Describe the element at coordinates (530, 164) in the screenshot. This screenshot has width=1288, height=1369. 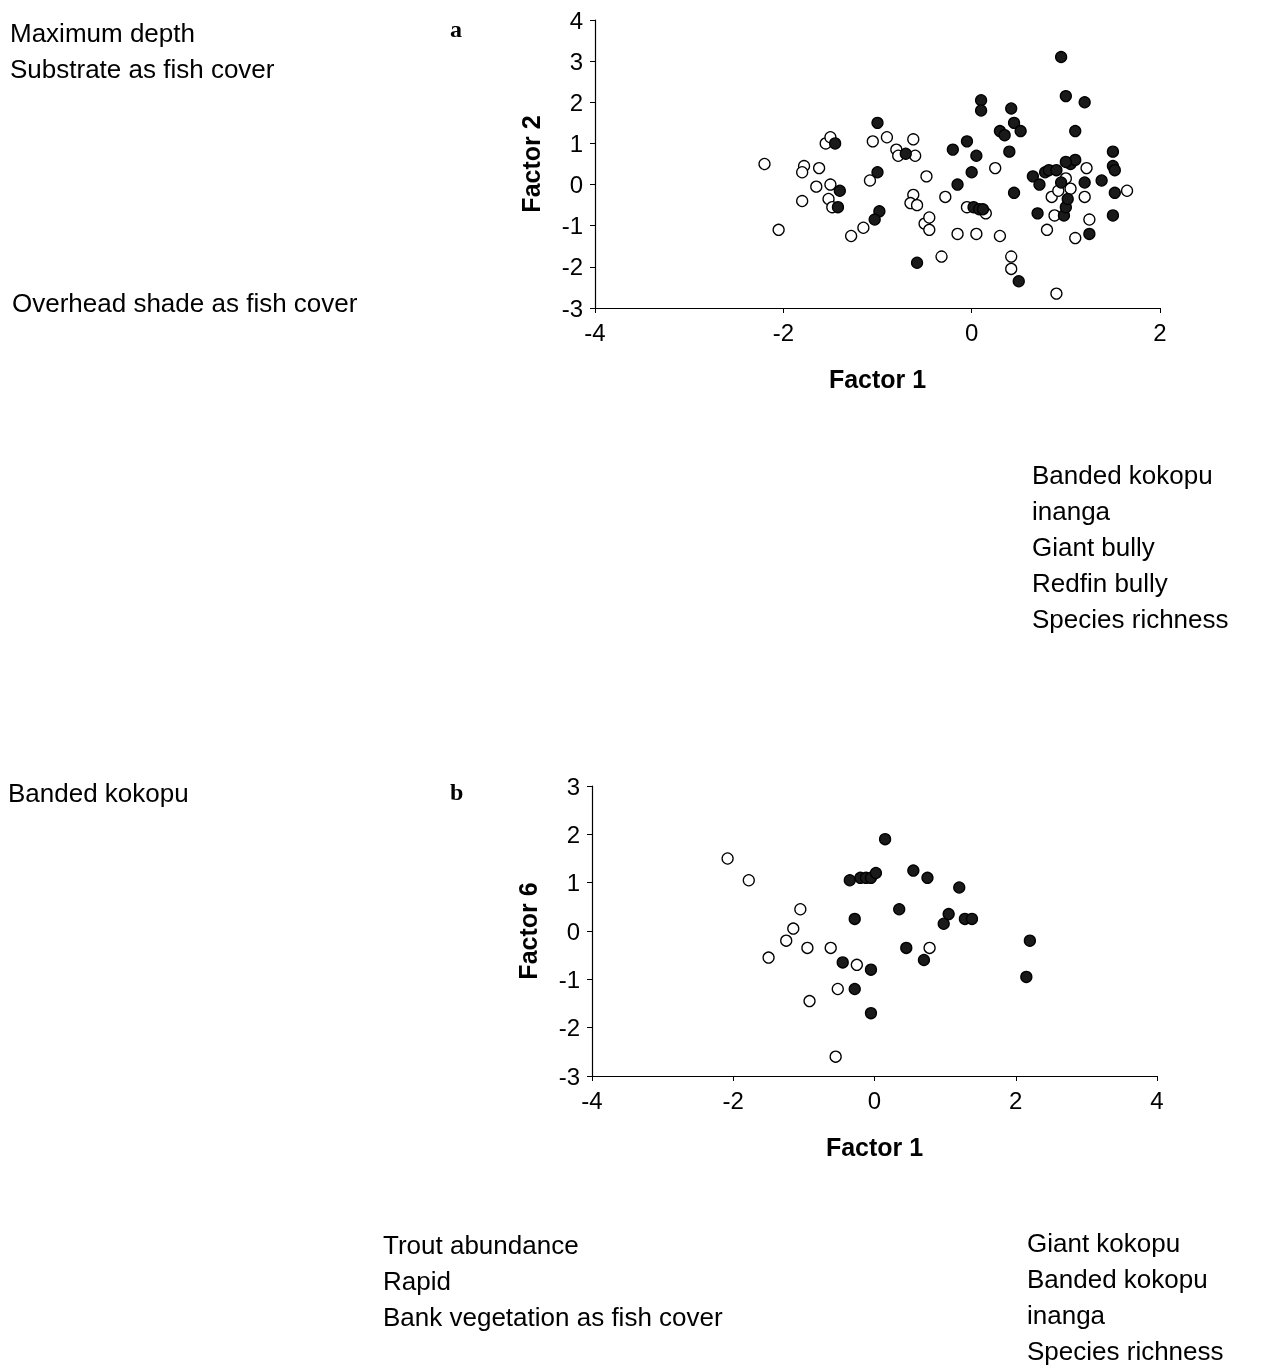
I see `y-axis-title: Factor 2` at that location.